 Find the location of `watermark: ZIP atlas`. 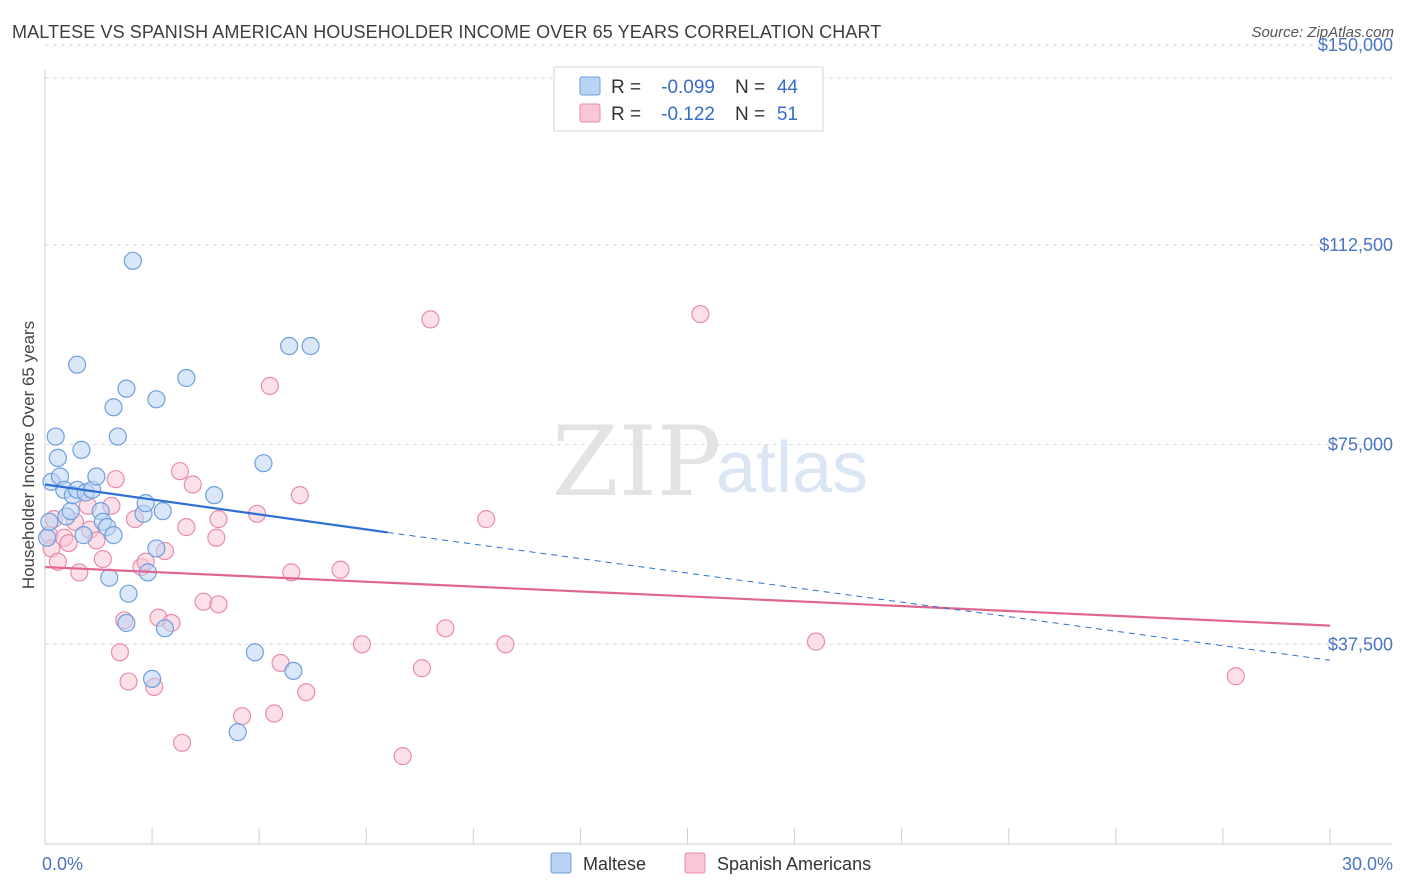

watermark: ZIP atlas is located at coordinates (710, 462).